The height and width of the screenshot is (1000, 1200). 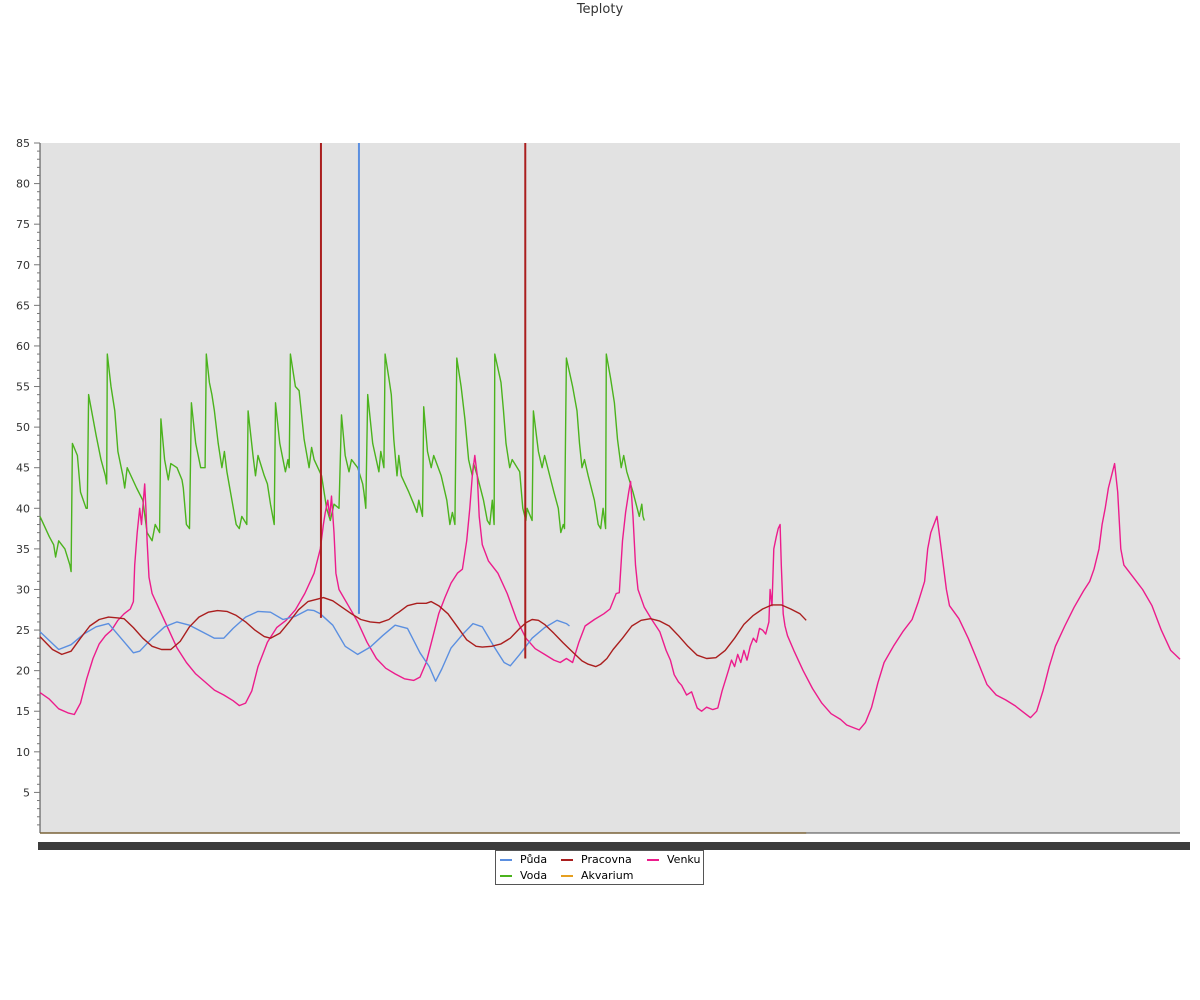 What do you see at coordinates (26, 792) in the screenshot?
I see `y-tick-label: 5` at bounding box center [26, 792].